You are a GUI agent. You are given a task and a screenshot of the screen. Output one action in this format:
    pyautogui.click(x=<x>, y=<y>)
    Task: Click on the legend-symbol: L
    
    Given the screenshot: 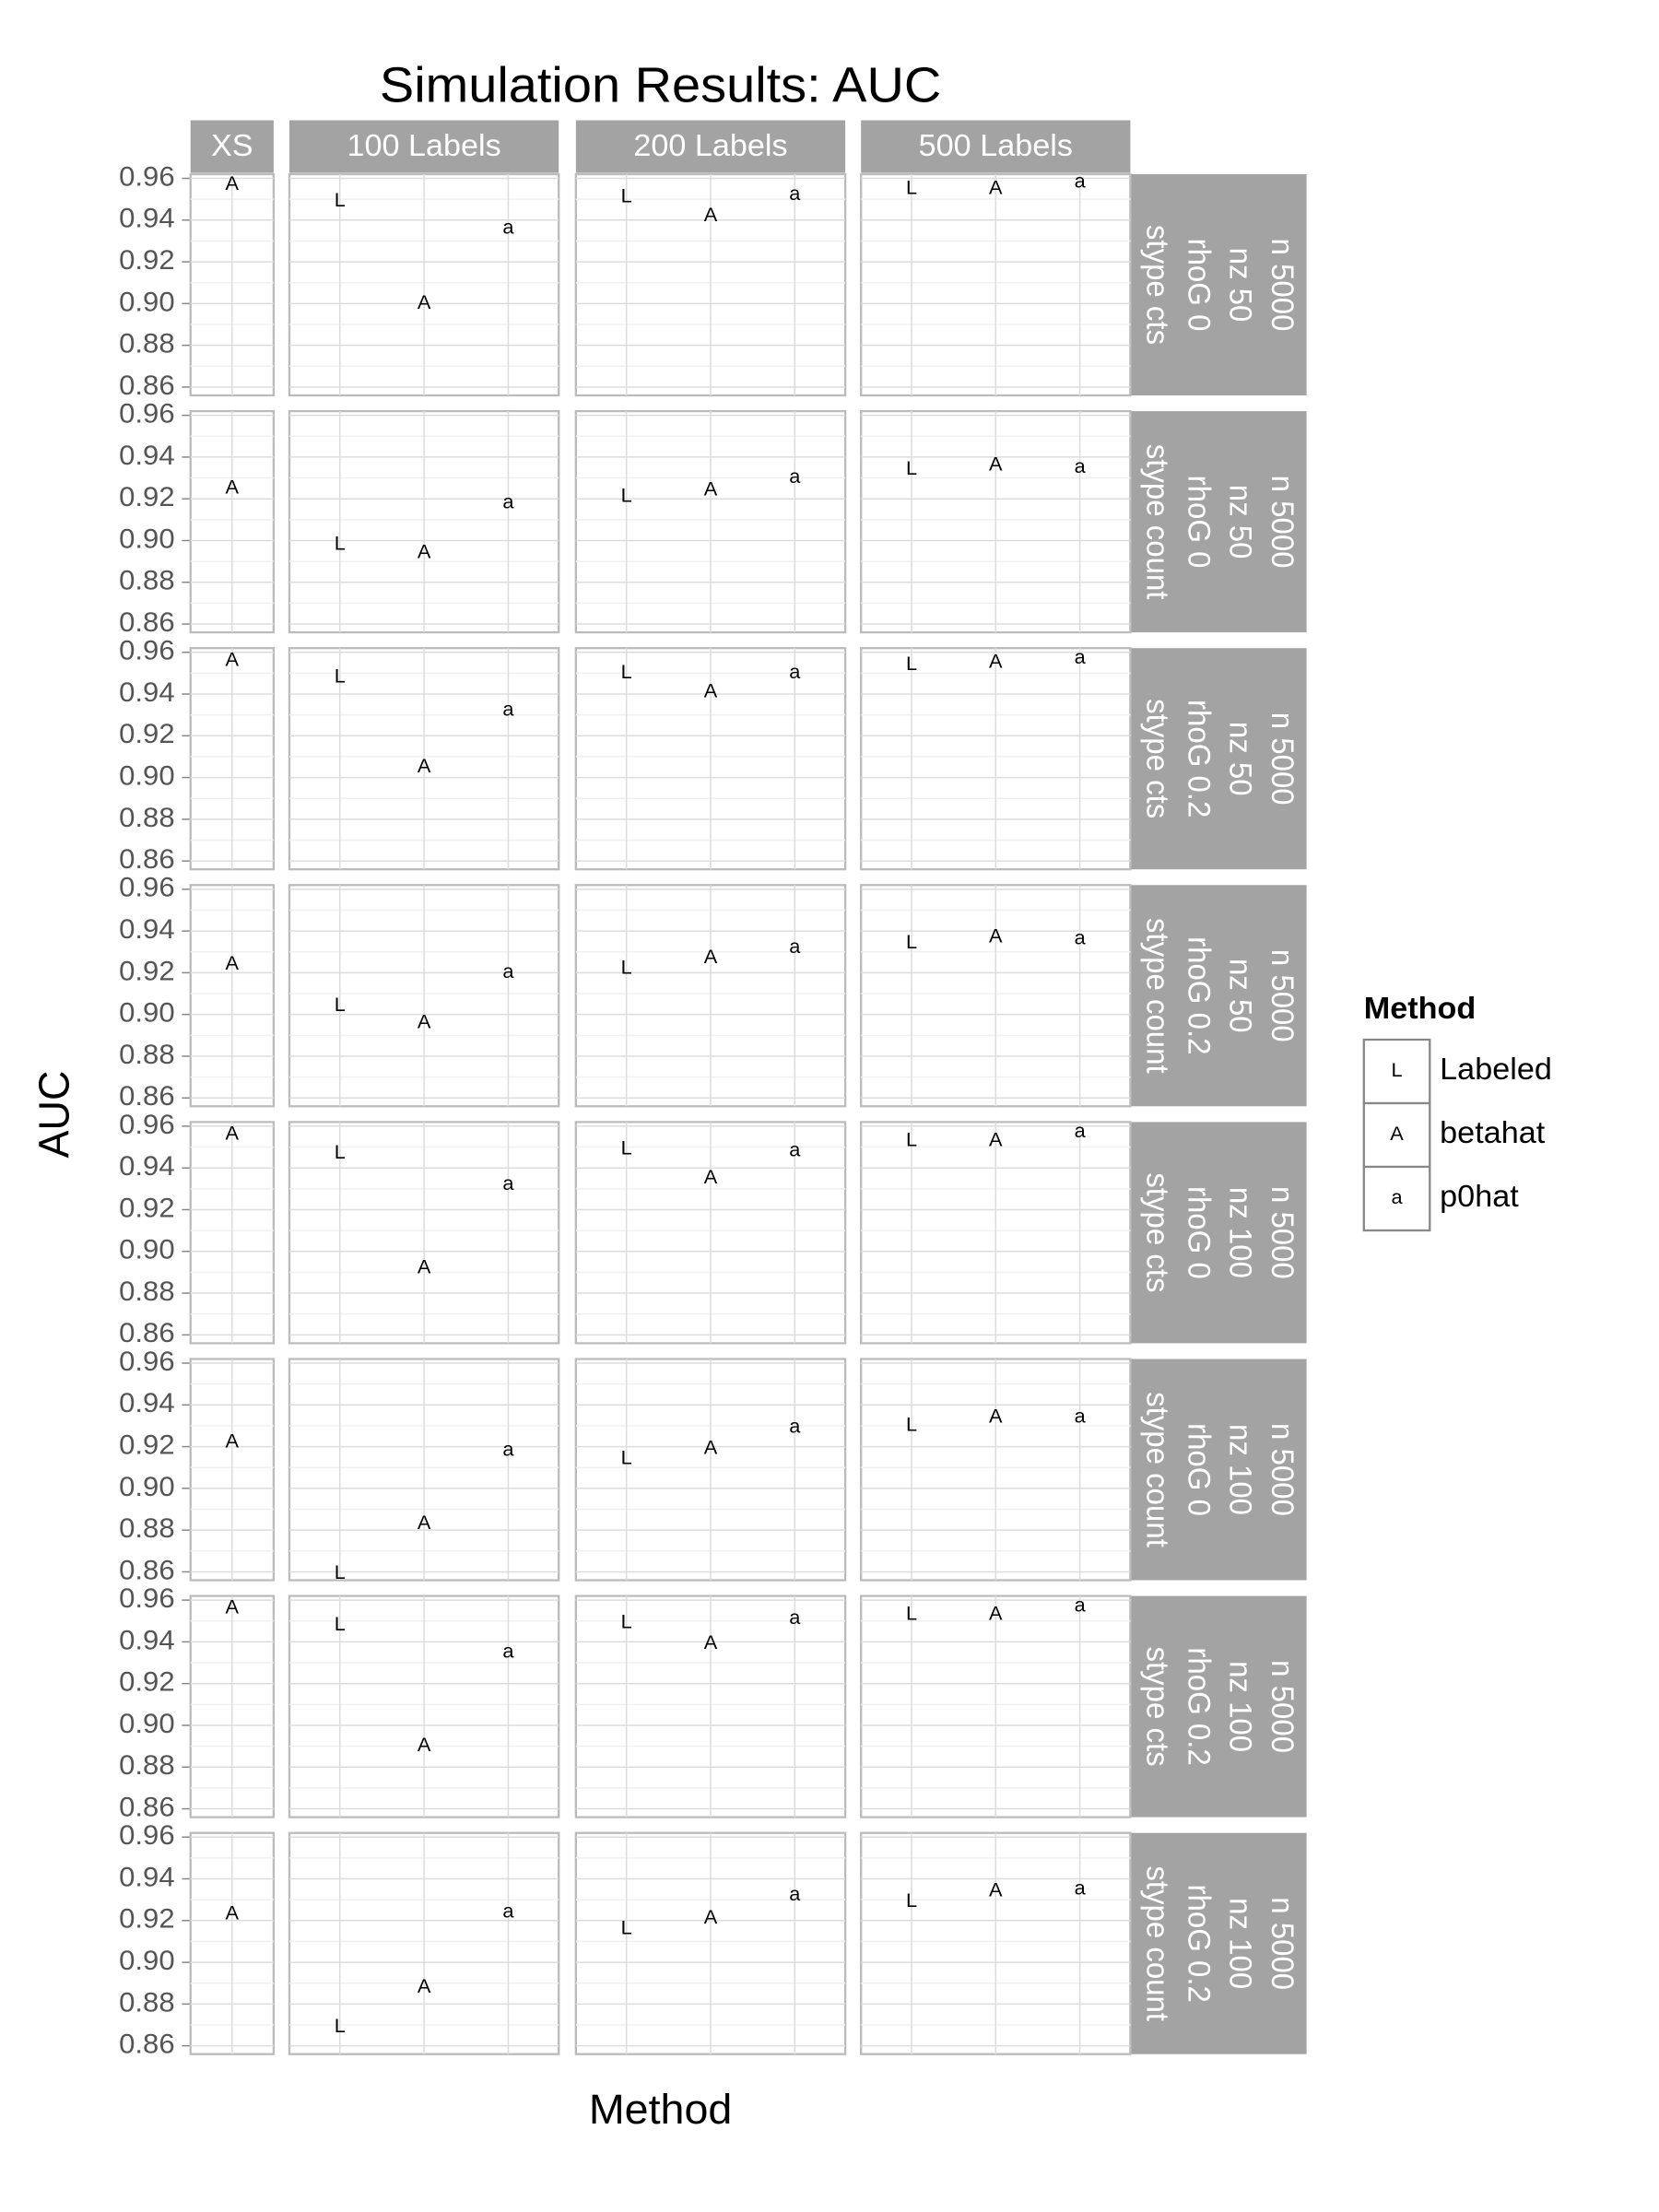 What is the action you would take?
    pyautogui.click(x=1396, y=1070)
    